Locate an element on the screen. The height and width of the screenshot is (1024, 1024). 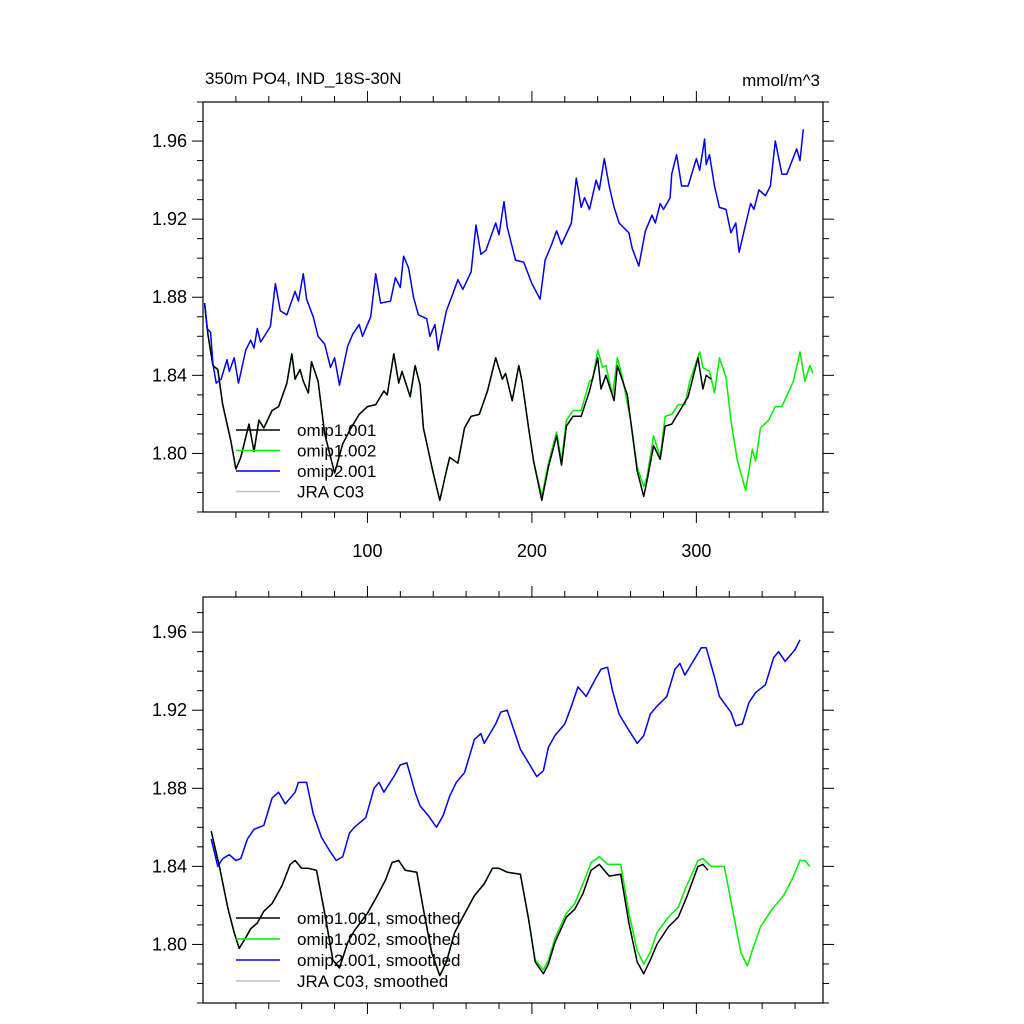
legend-label: omip2.001 is located at coordinates (336, 471).